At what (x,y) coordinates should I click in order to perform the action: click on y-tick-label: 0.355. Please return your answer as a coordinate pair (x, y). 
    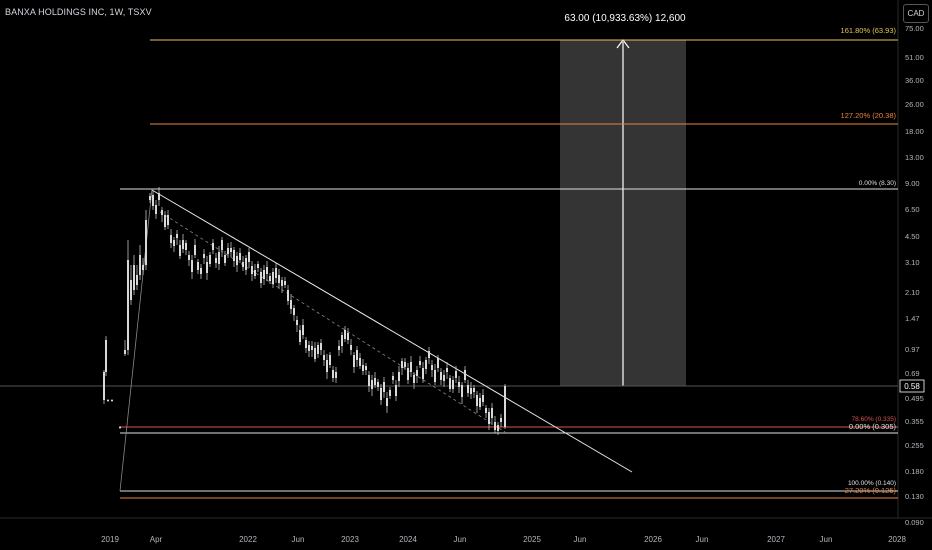
    Looking at the image, I should click on (914, 421).